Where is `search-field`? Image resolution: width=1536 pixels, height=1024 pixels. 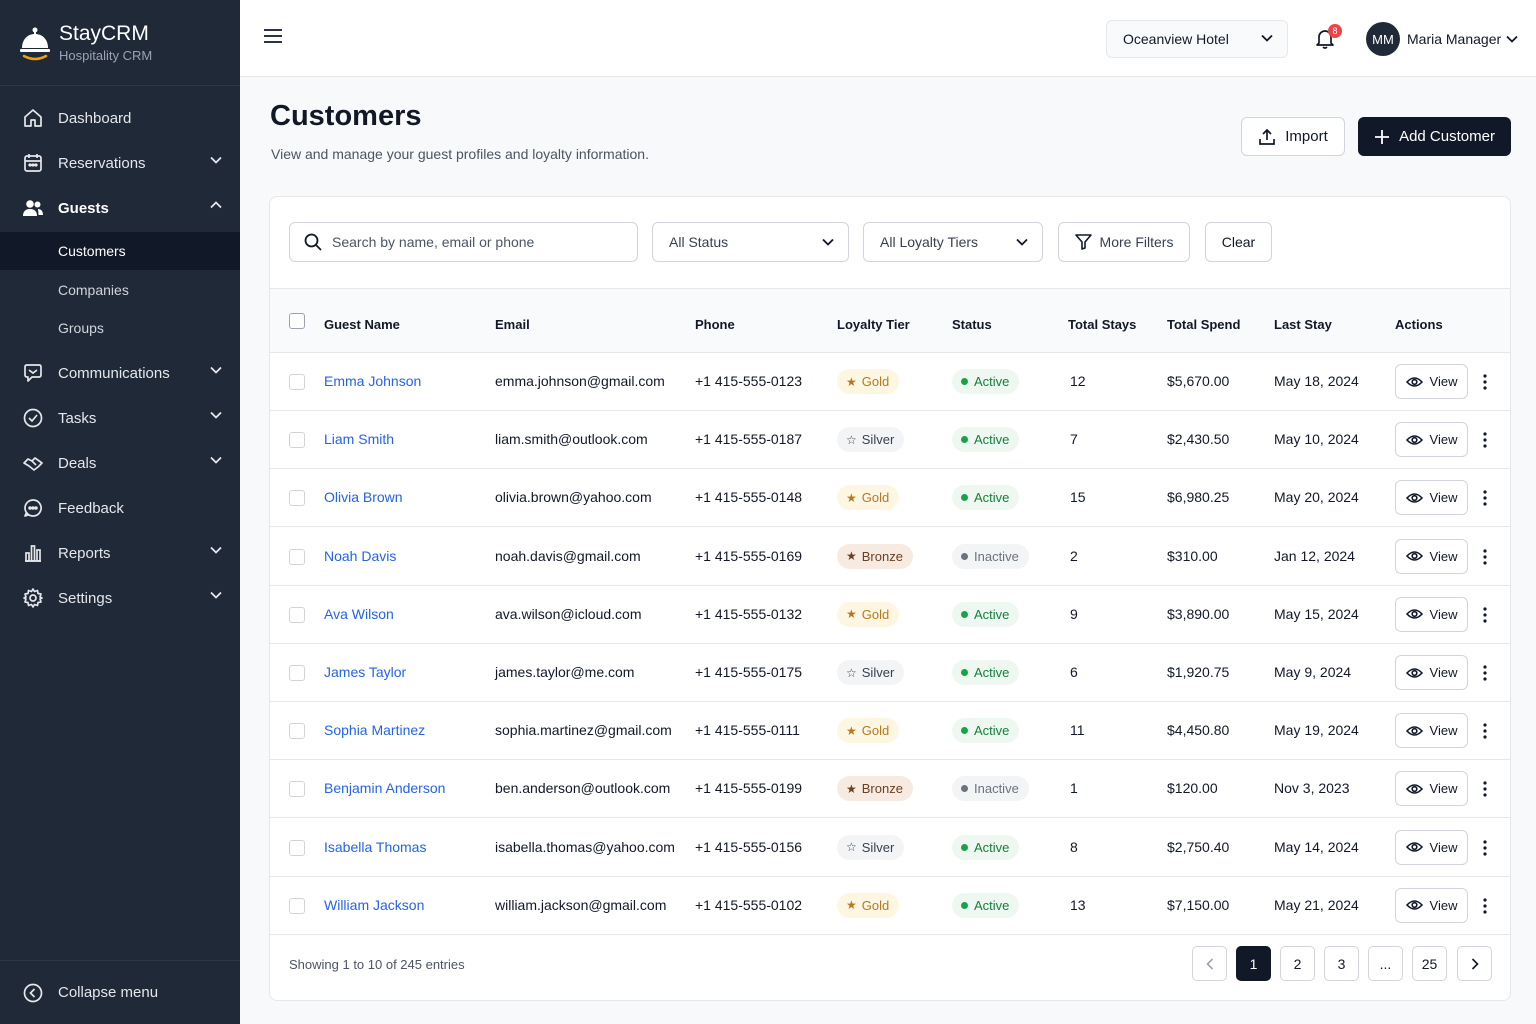 search-field is located at coordinates (463, 242).